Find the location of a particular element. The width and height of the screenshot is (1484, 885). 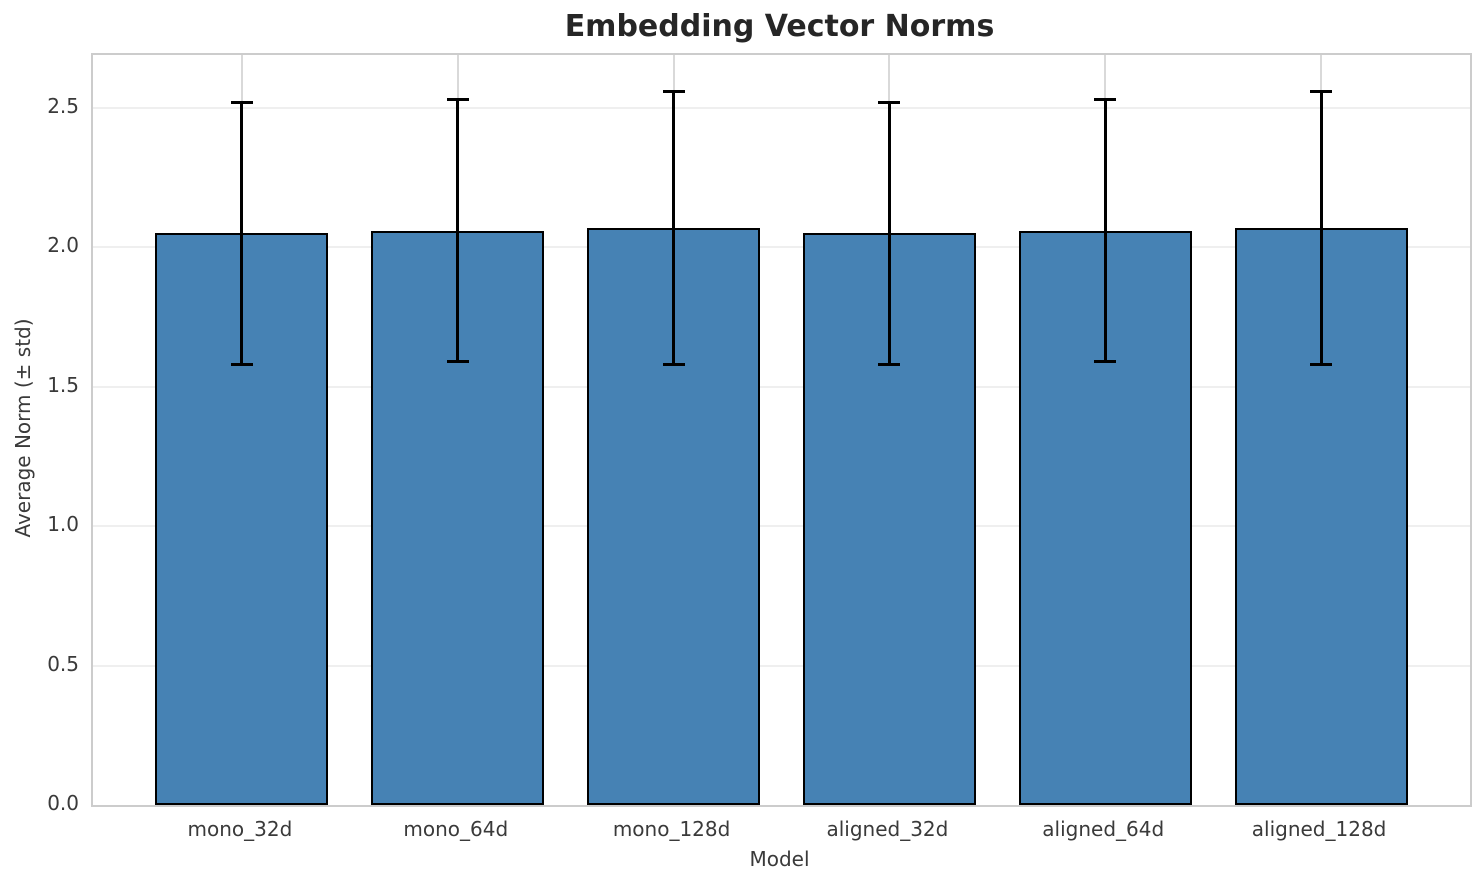

y-tick-label: 1.5 is located at coordinates (63, 384).